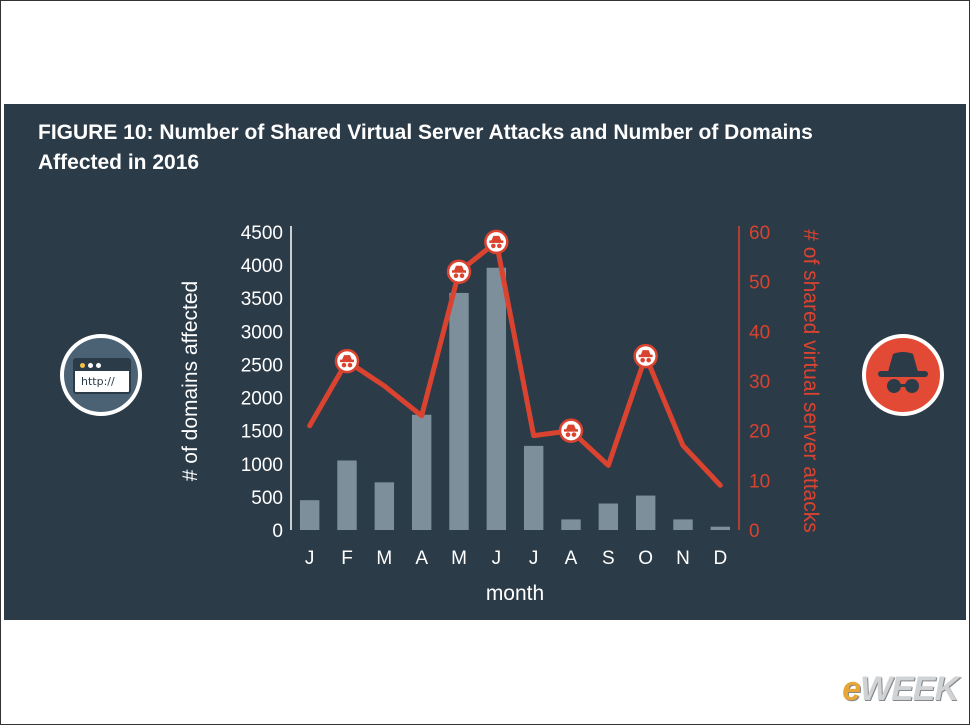 The width and height of the screenshot is (970, 725). I want to click on left-tick-label: 3500, so click(262, 299).